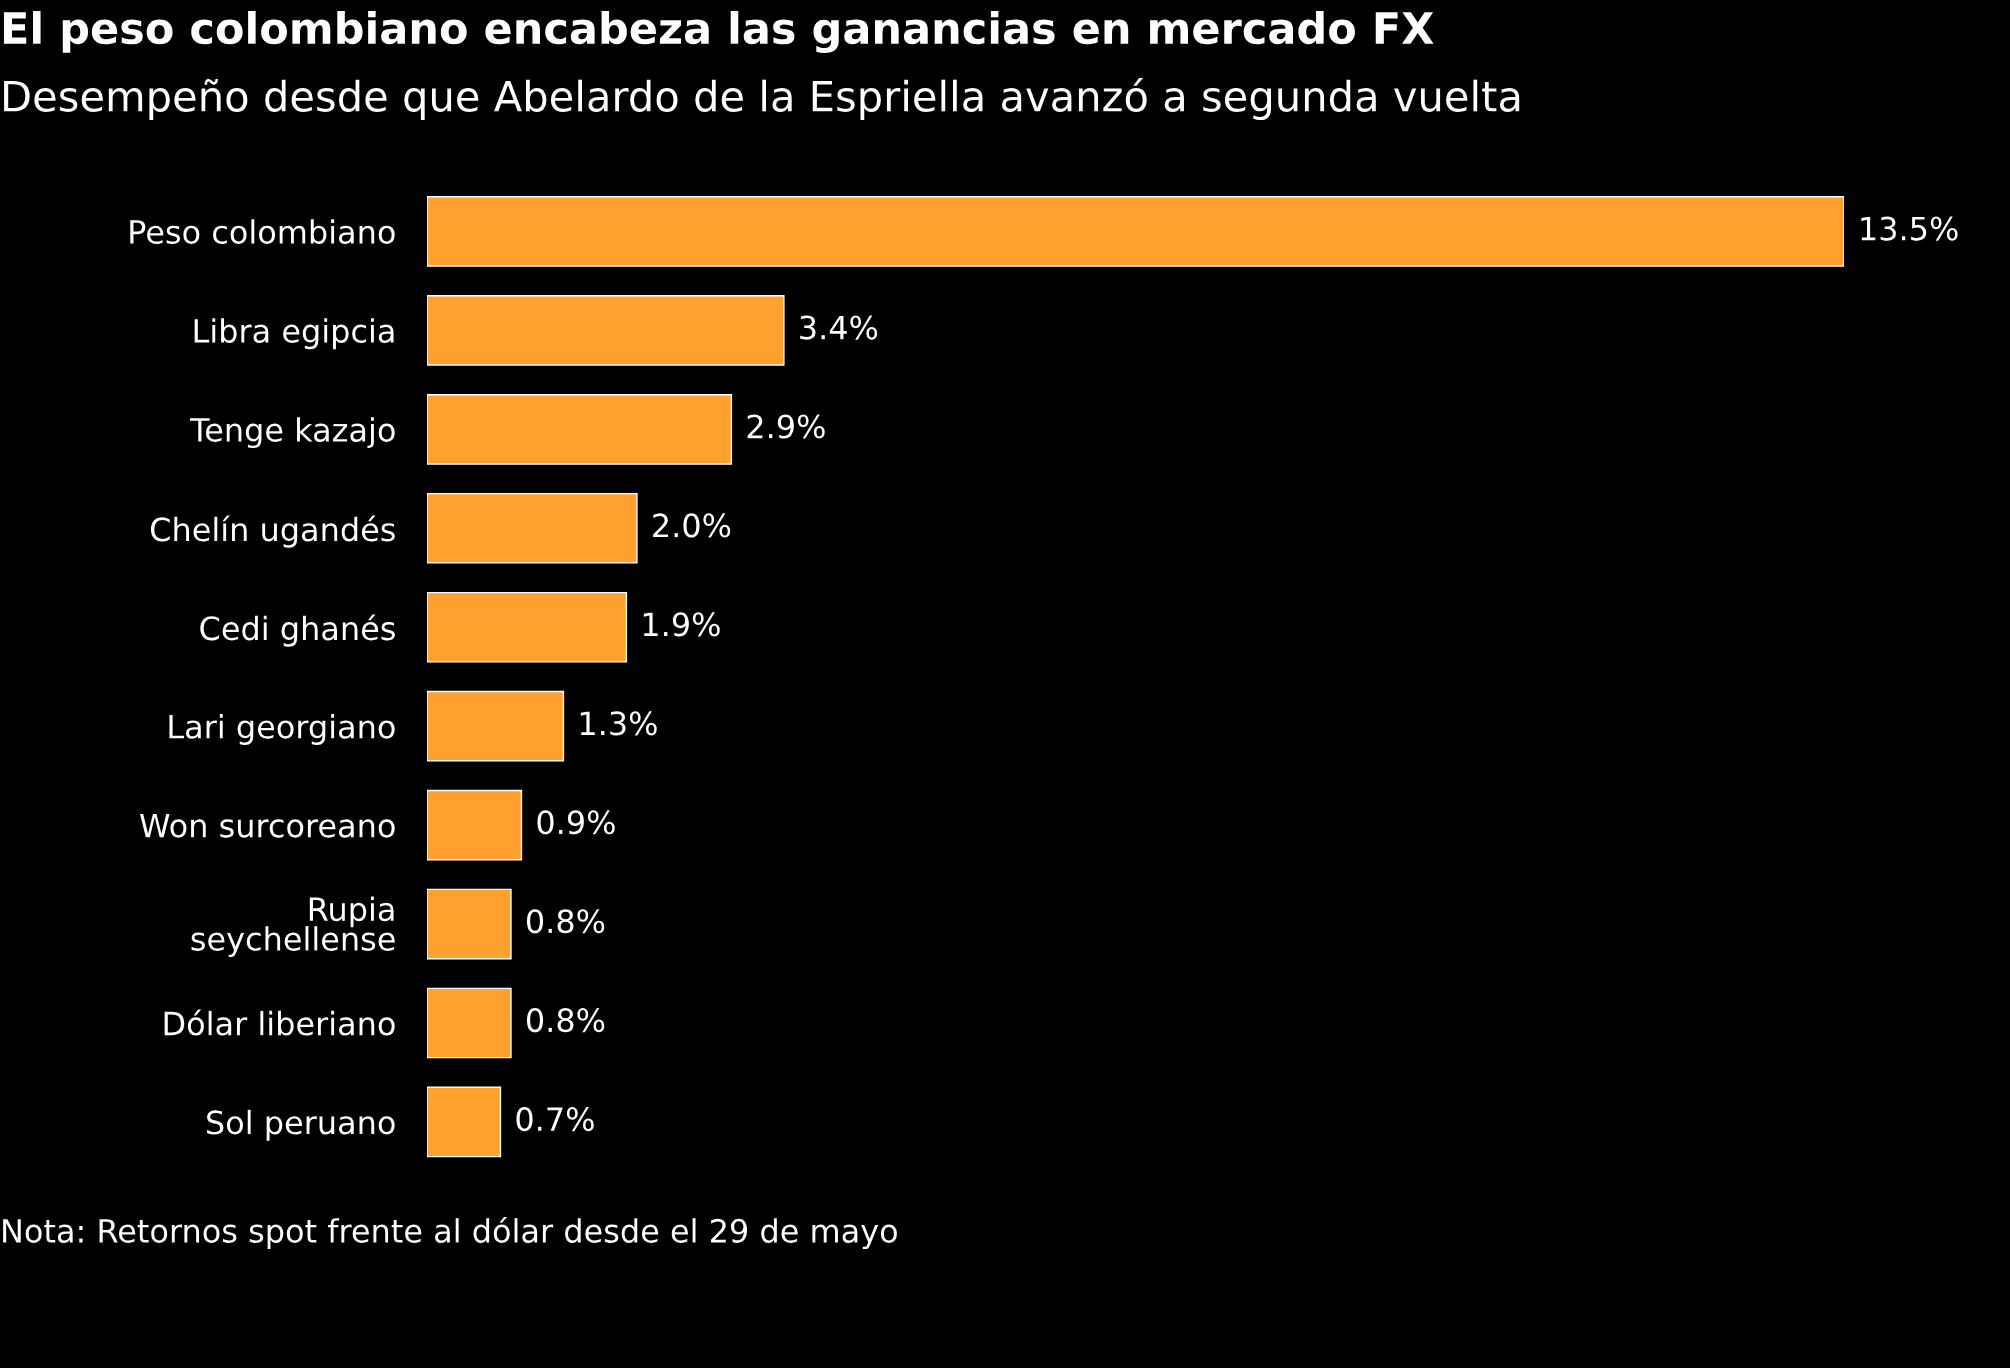 This screenshot has height=1368, width=2010. Describe the element at coordinates (786, 426) in the screenshot. I see `data-label: 2.9%` at that location.